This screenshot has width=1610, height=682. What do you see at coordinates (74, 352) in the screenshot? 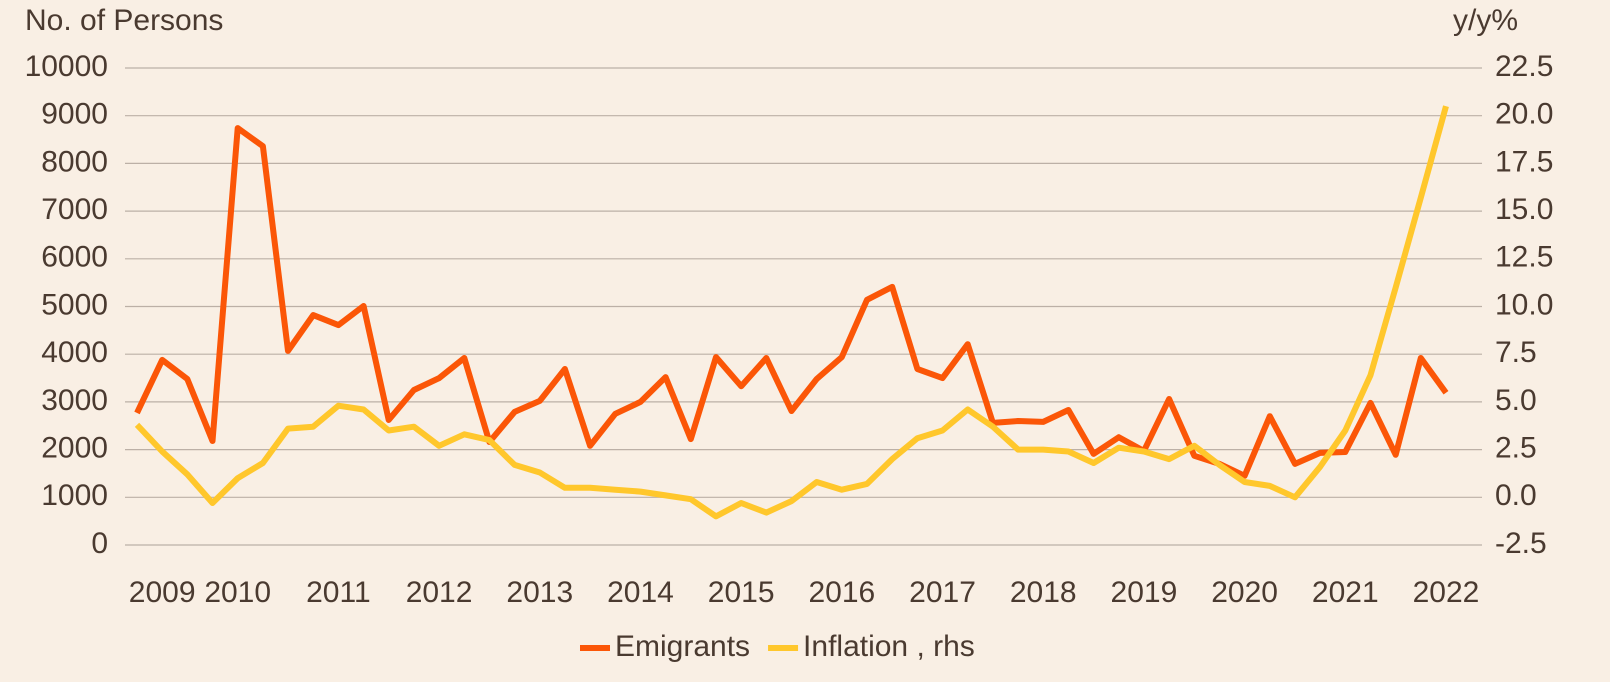
I see `y-tick-label: 4000` at bounding box center [74, 352].